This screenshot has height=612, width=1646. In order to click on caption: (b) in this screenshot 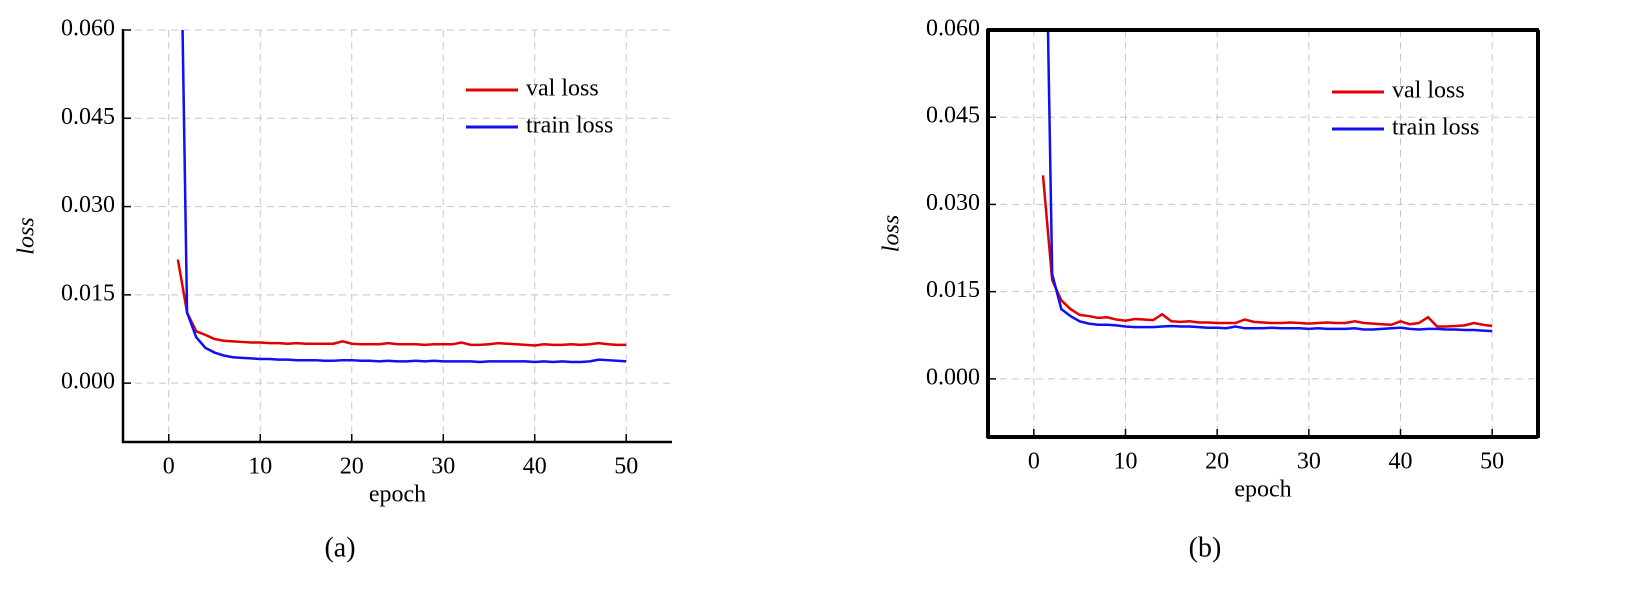, I will do `click(1205, 547)`.